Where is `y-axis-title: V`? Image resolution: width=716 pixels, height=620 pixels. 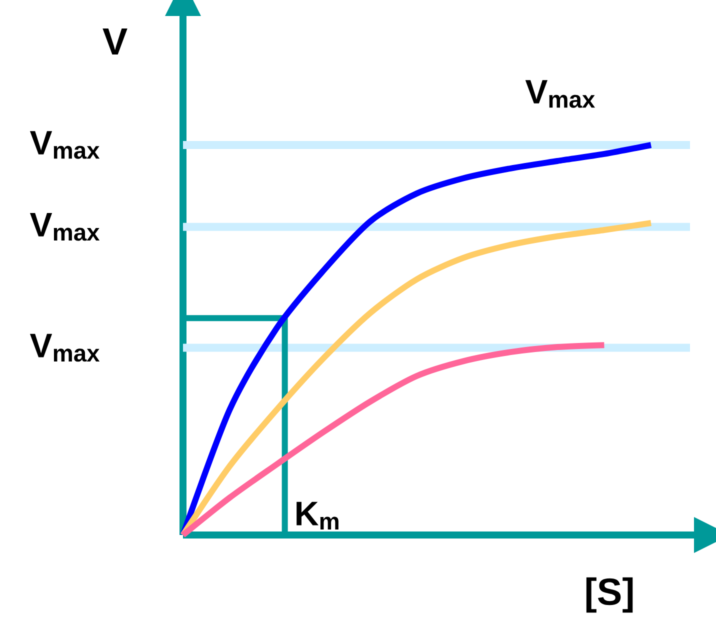
y-axis-title: V is located at coordinates (115, 41).